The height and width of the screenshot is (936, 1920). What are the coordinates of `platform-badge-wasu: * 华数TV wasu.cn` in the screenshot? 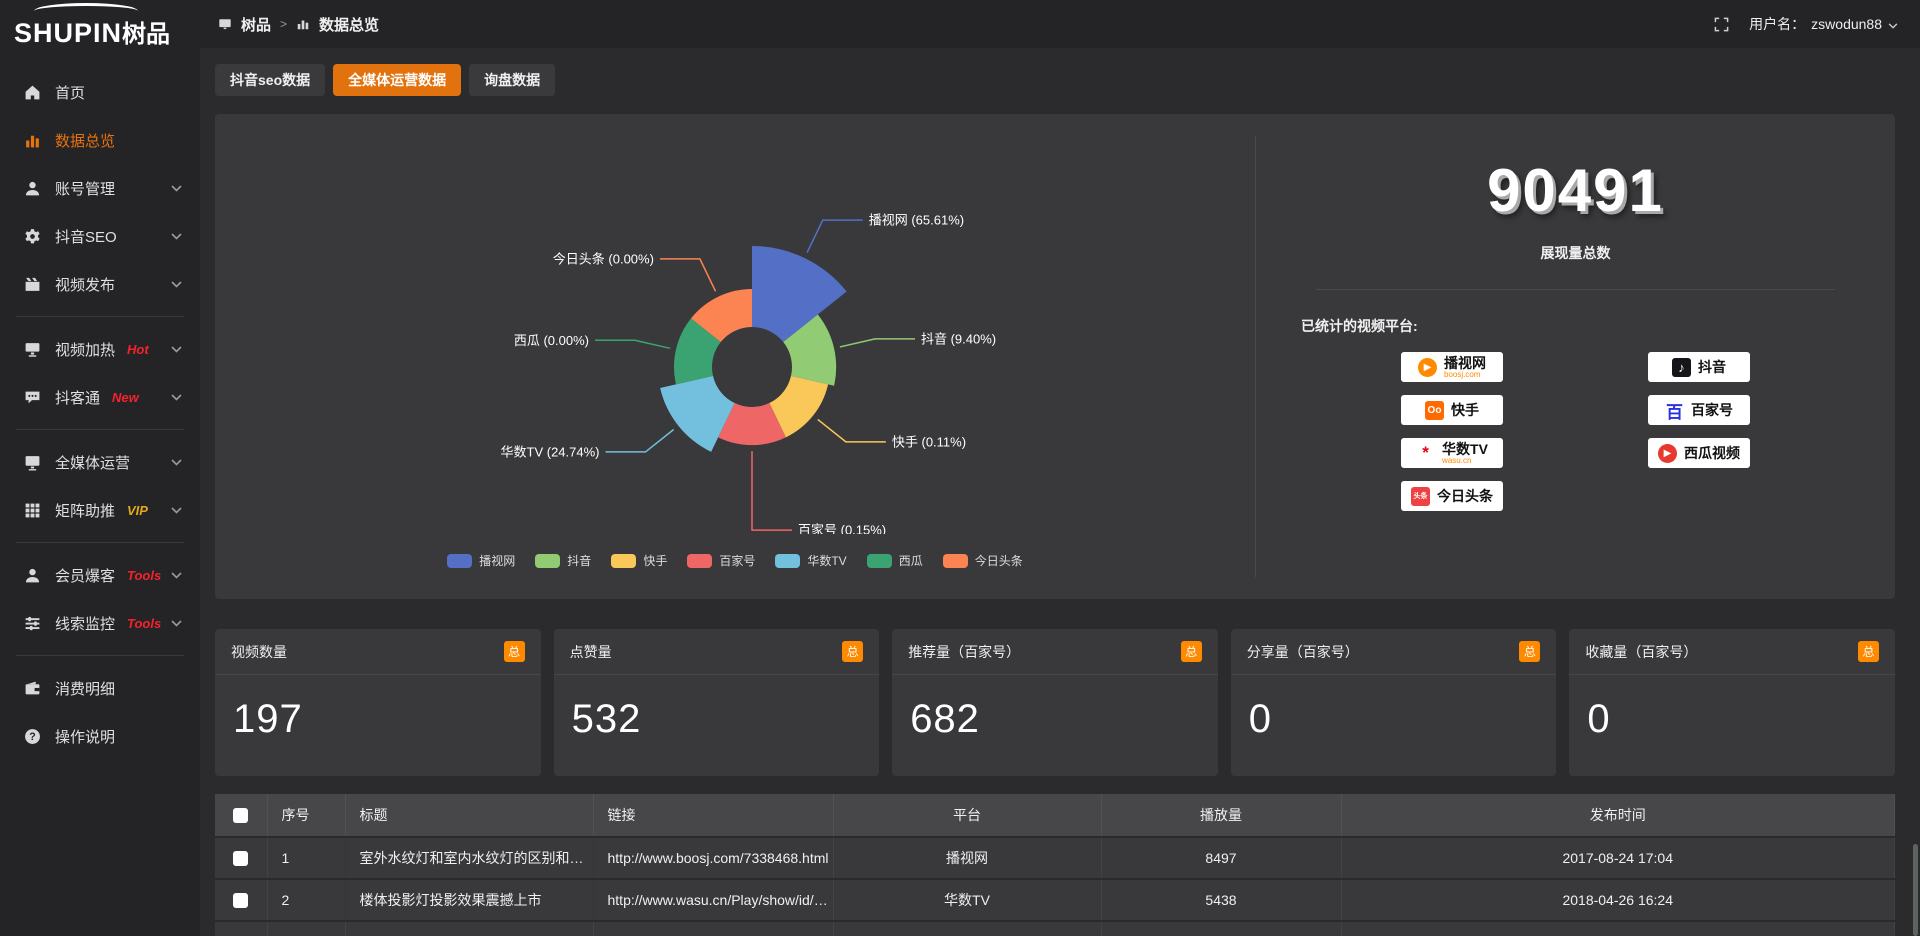 It's located at (1452, 453).